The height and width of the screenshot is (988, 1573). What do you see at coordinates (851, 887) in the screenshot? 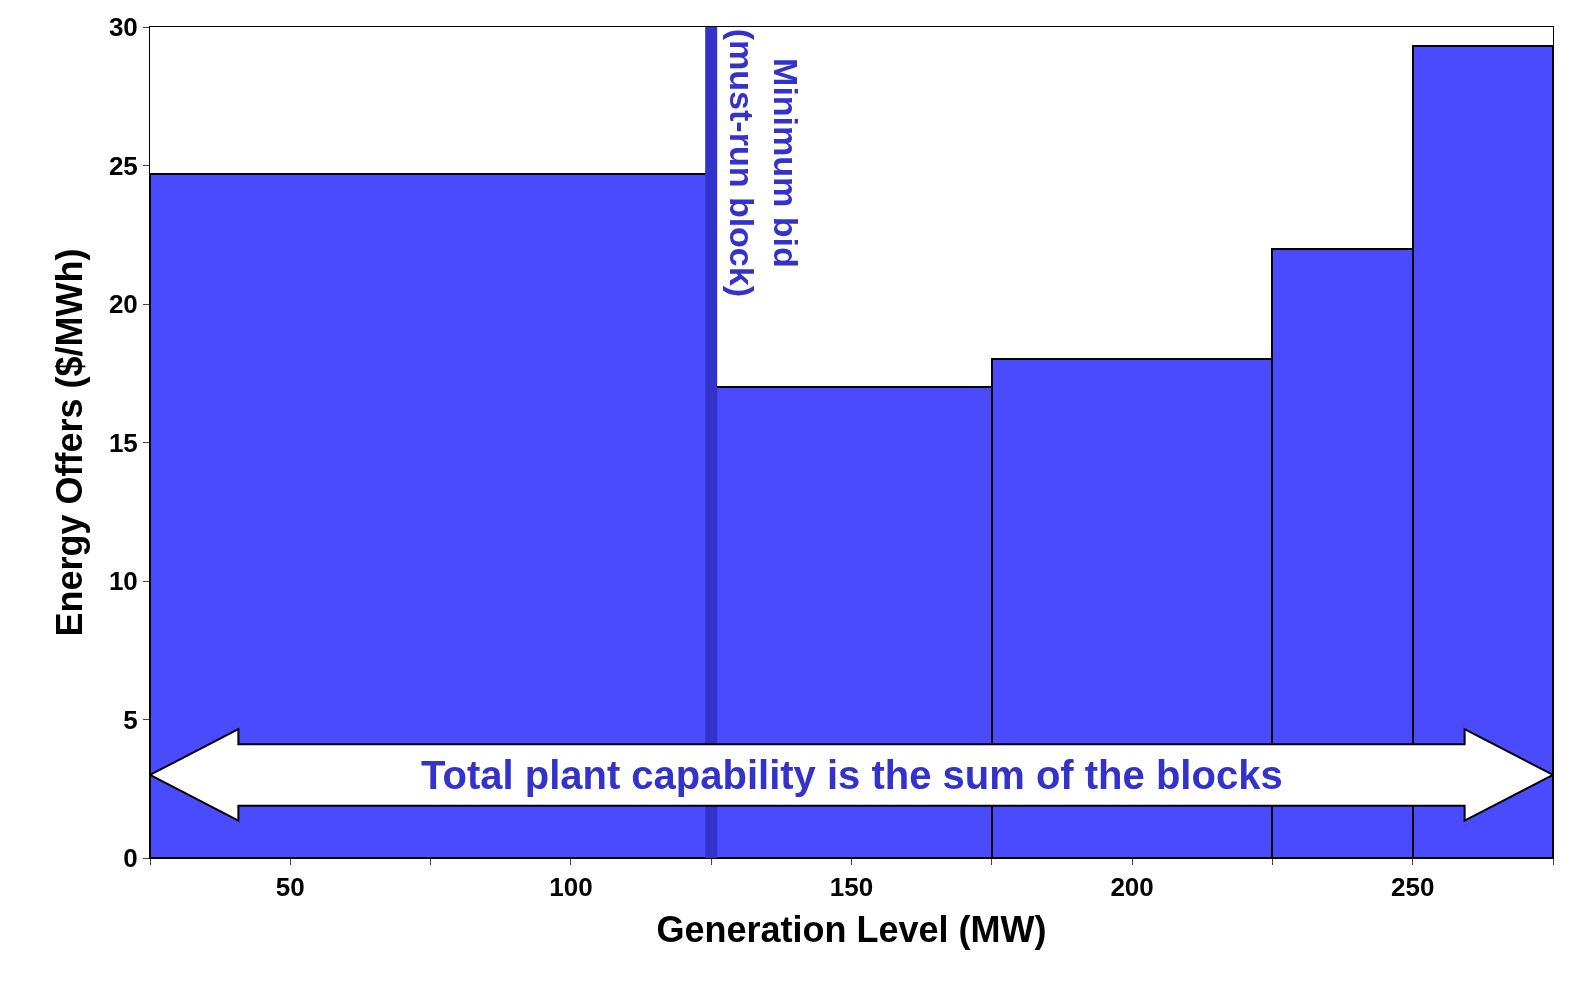
I see `x-tick-label: 150` at bounding box center [851, 887].